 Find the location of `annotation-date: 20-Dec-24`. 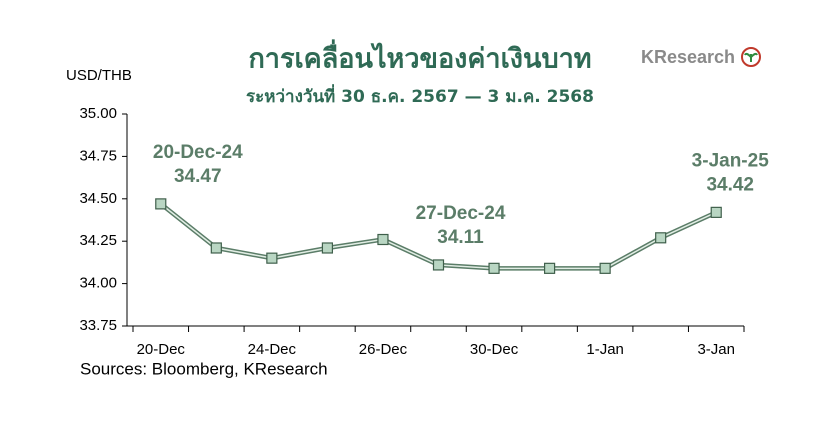

annotation-date: 20-Dec-24 is located at coordinates (198, 152).